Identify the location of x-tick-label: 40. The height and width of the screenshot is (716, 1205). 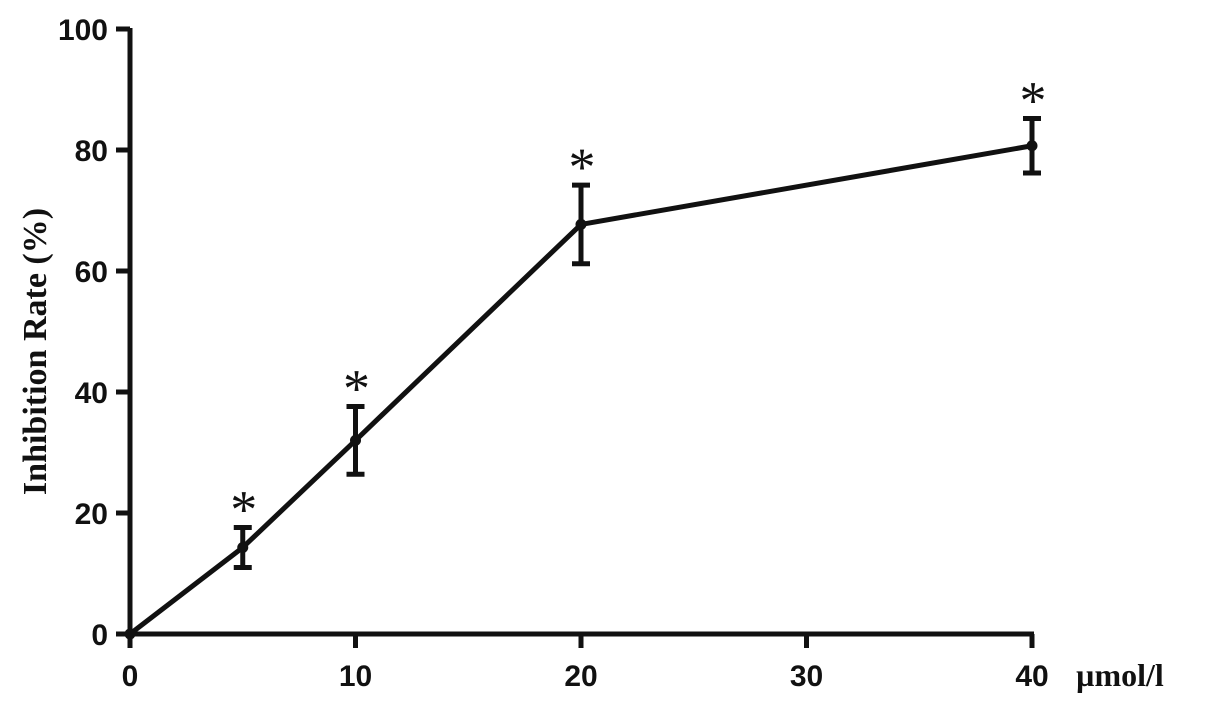
(1031, 676).